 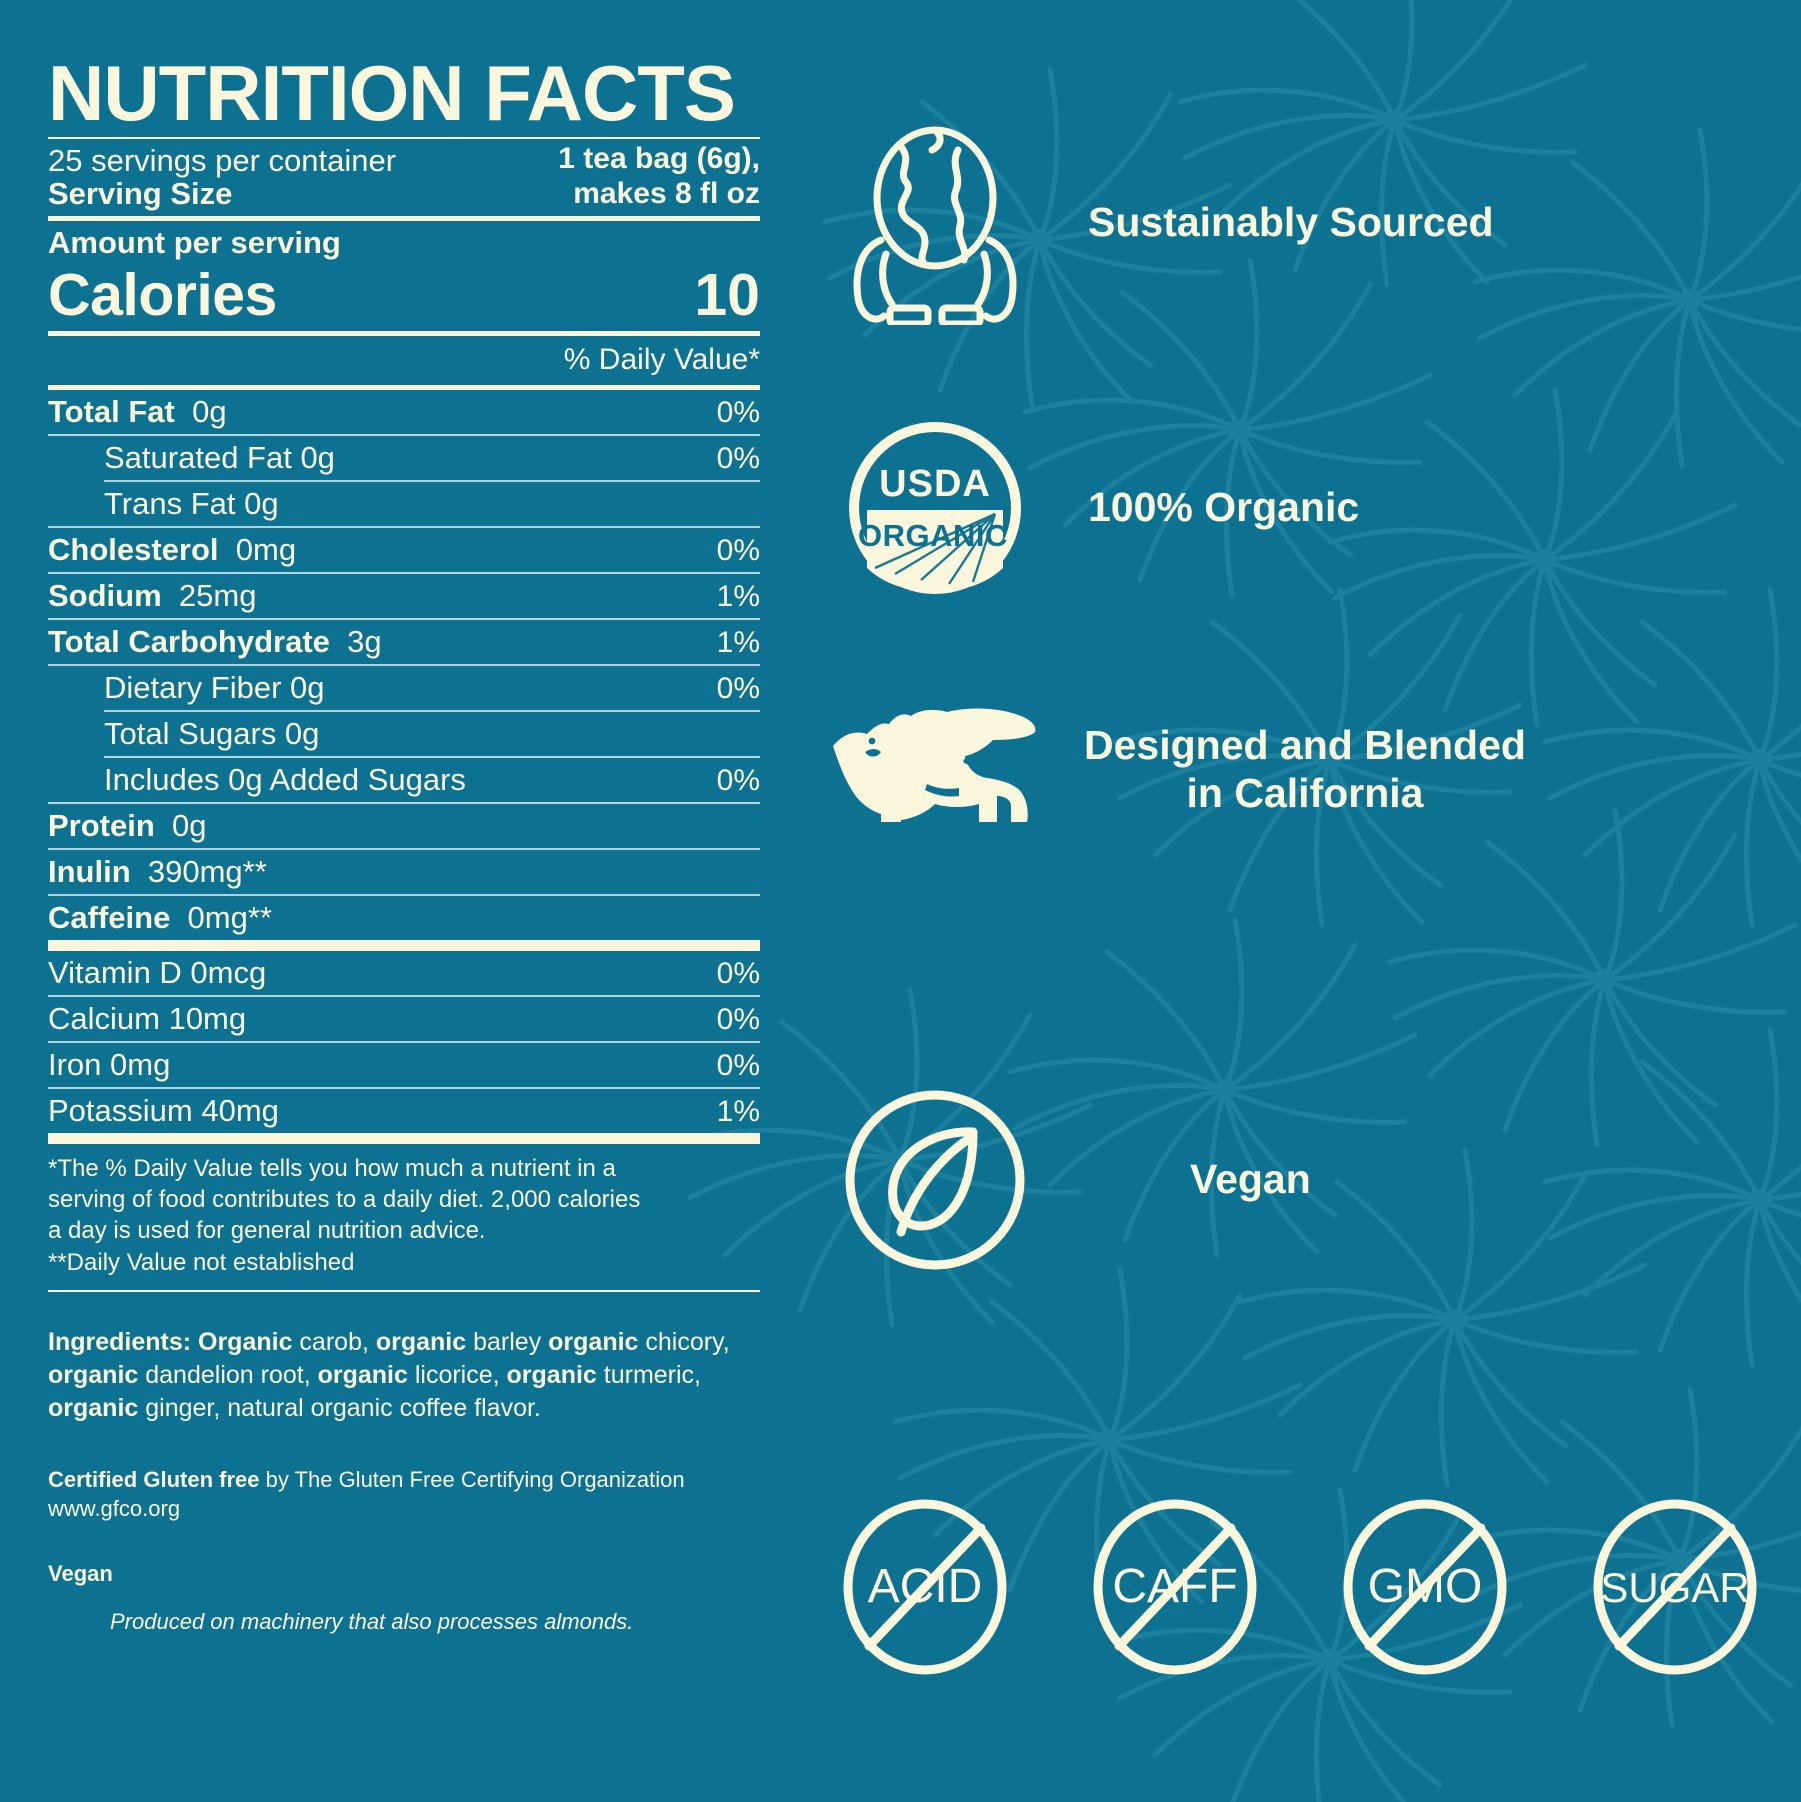 What do you see at coordinates (215, 642) in the screenshot?
I see `nutrient-name: Total Carbohydrate 3g` at bounding box center [215, 642].